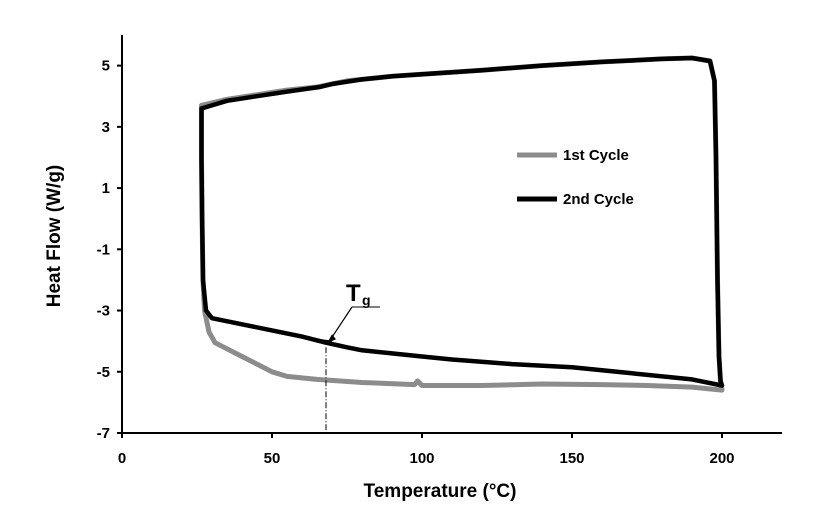  I want to click on x-tick-label: 150, so click(571, 458).